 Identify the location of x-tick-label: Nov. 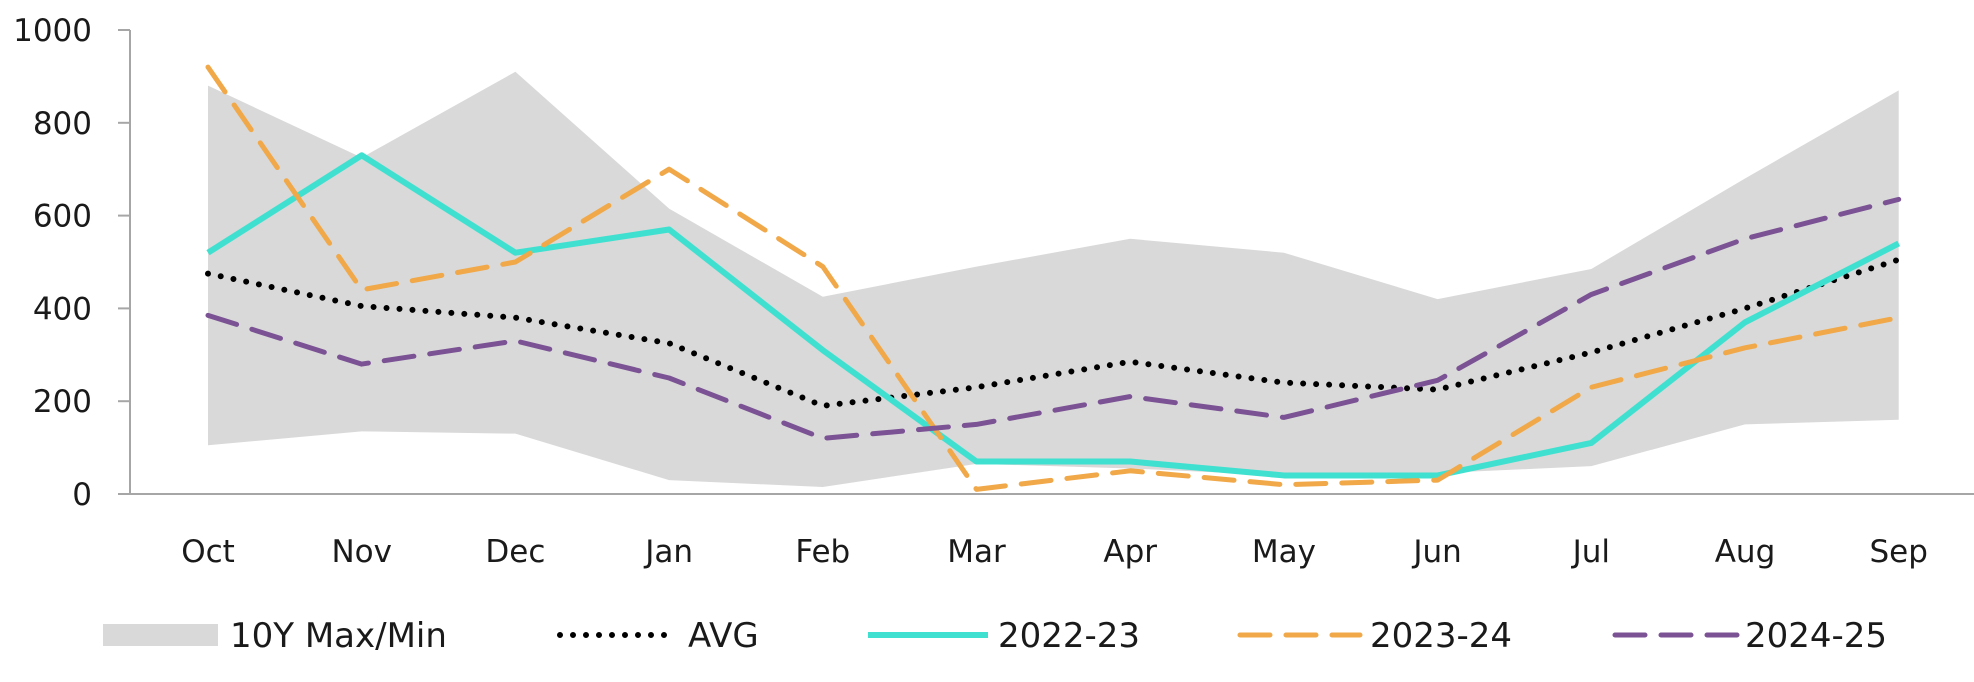
(361, 552).